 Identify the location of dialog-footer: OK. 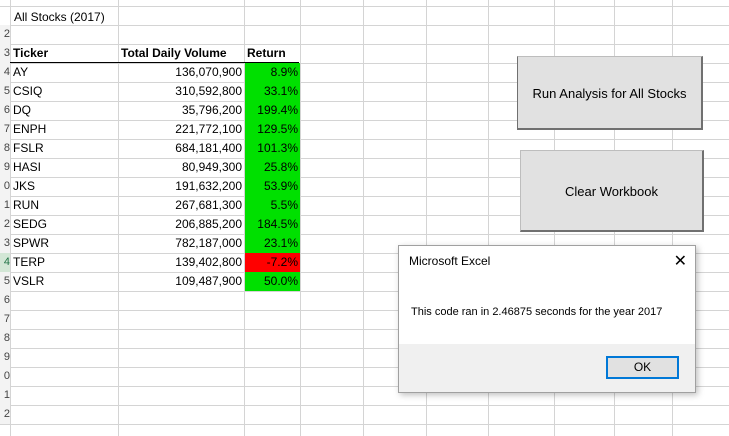
(547, 368).